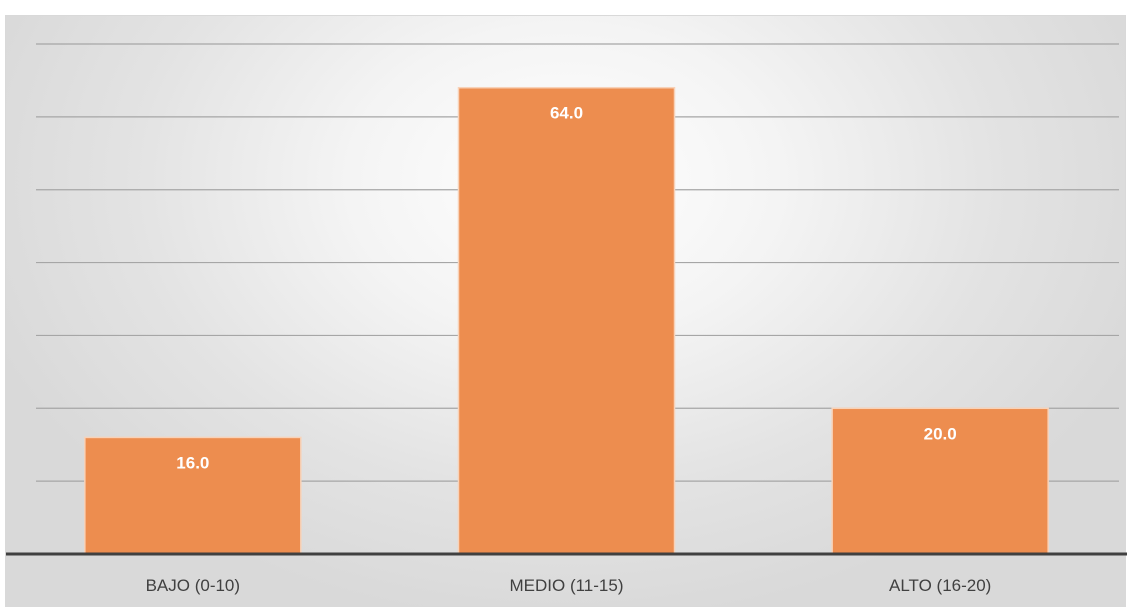 The image size is (1131, 610). I want to click on x-axis-tick-labels: BAJO (0-10) MEDIO (11-15) ALTO (16-20), so click(569, 585).